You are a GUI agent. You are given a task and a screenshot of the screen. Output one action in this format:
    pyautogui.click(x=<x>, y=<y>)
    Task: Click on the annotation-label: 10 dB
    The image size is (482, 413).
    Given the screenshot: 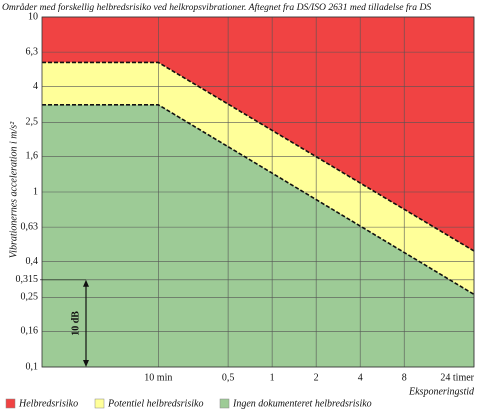 What is the action you would take?
    pyautogui.click(x=75, y=323)
    